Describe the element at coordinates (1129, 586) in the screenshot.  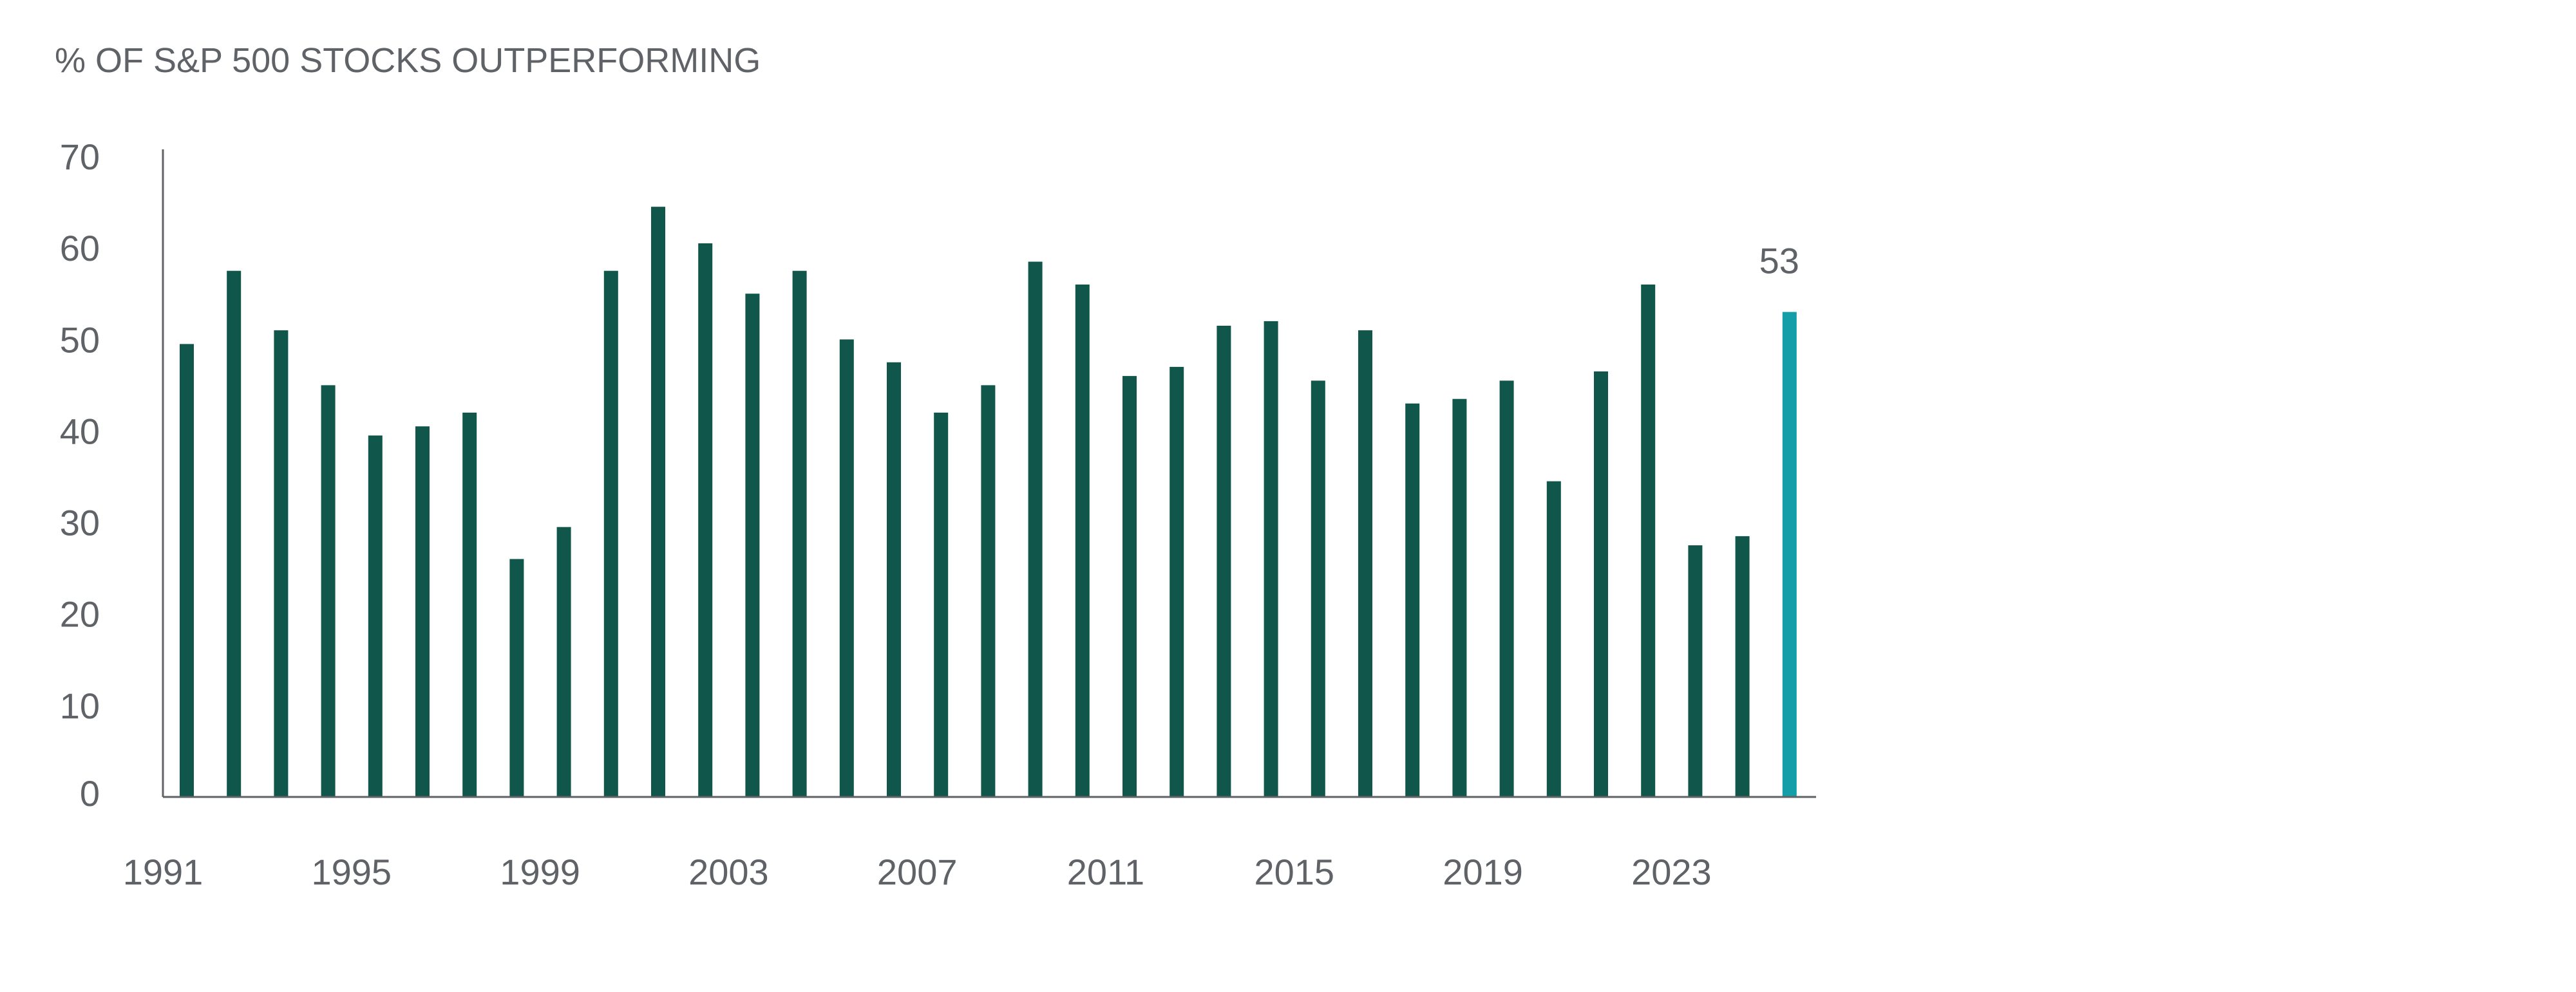
I see `bar-2011` at that location.